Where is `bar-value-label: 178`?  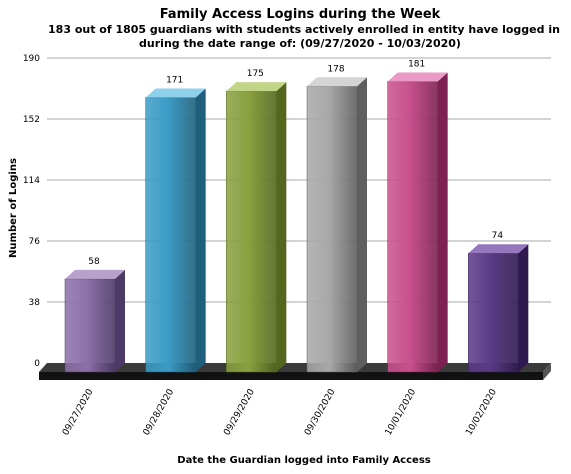 bar-value-label: 178 is located at coordinates (335, 69).